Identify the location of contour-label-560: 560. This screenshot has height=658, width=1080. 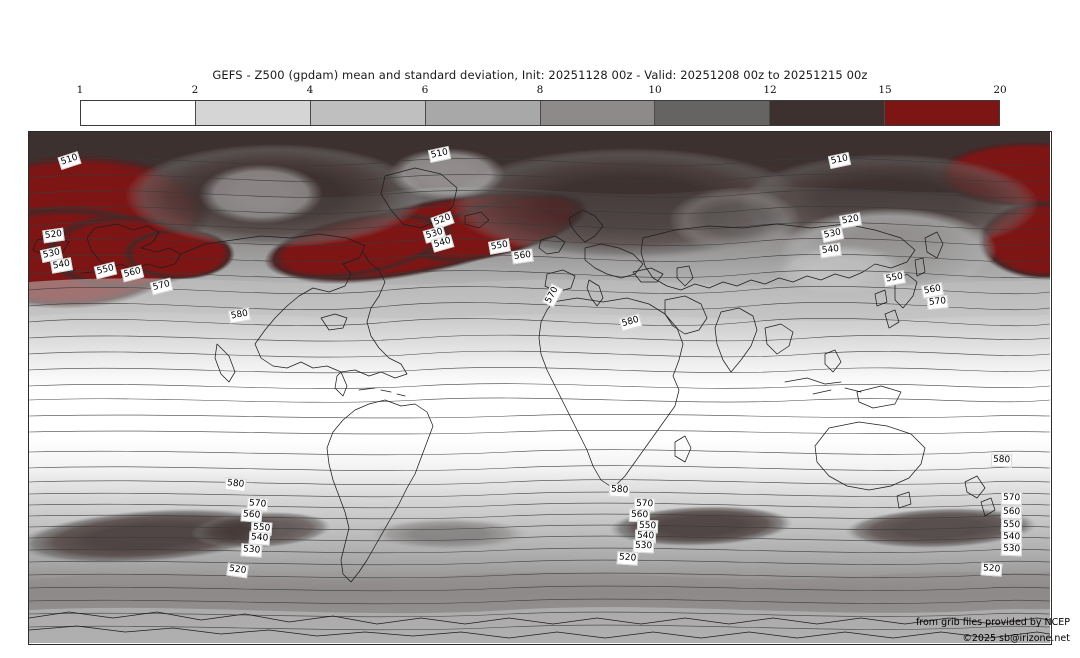
(1011, 512).